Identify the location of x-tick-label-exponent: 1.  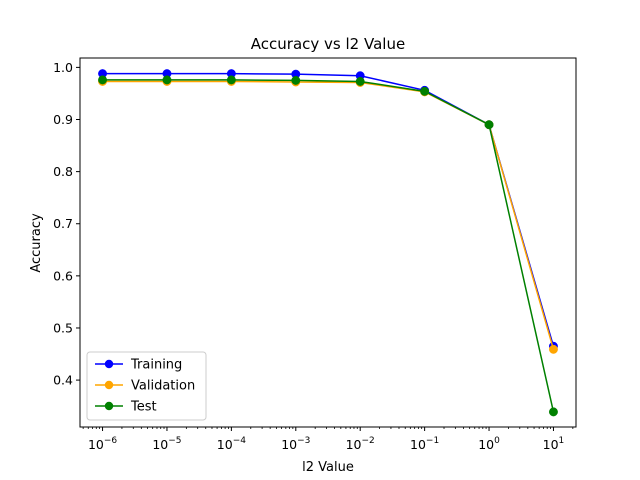
(562, 441).